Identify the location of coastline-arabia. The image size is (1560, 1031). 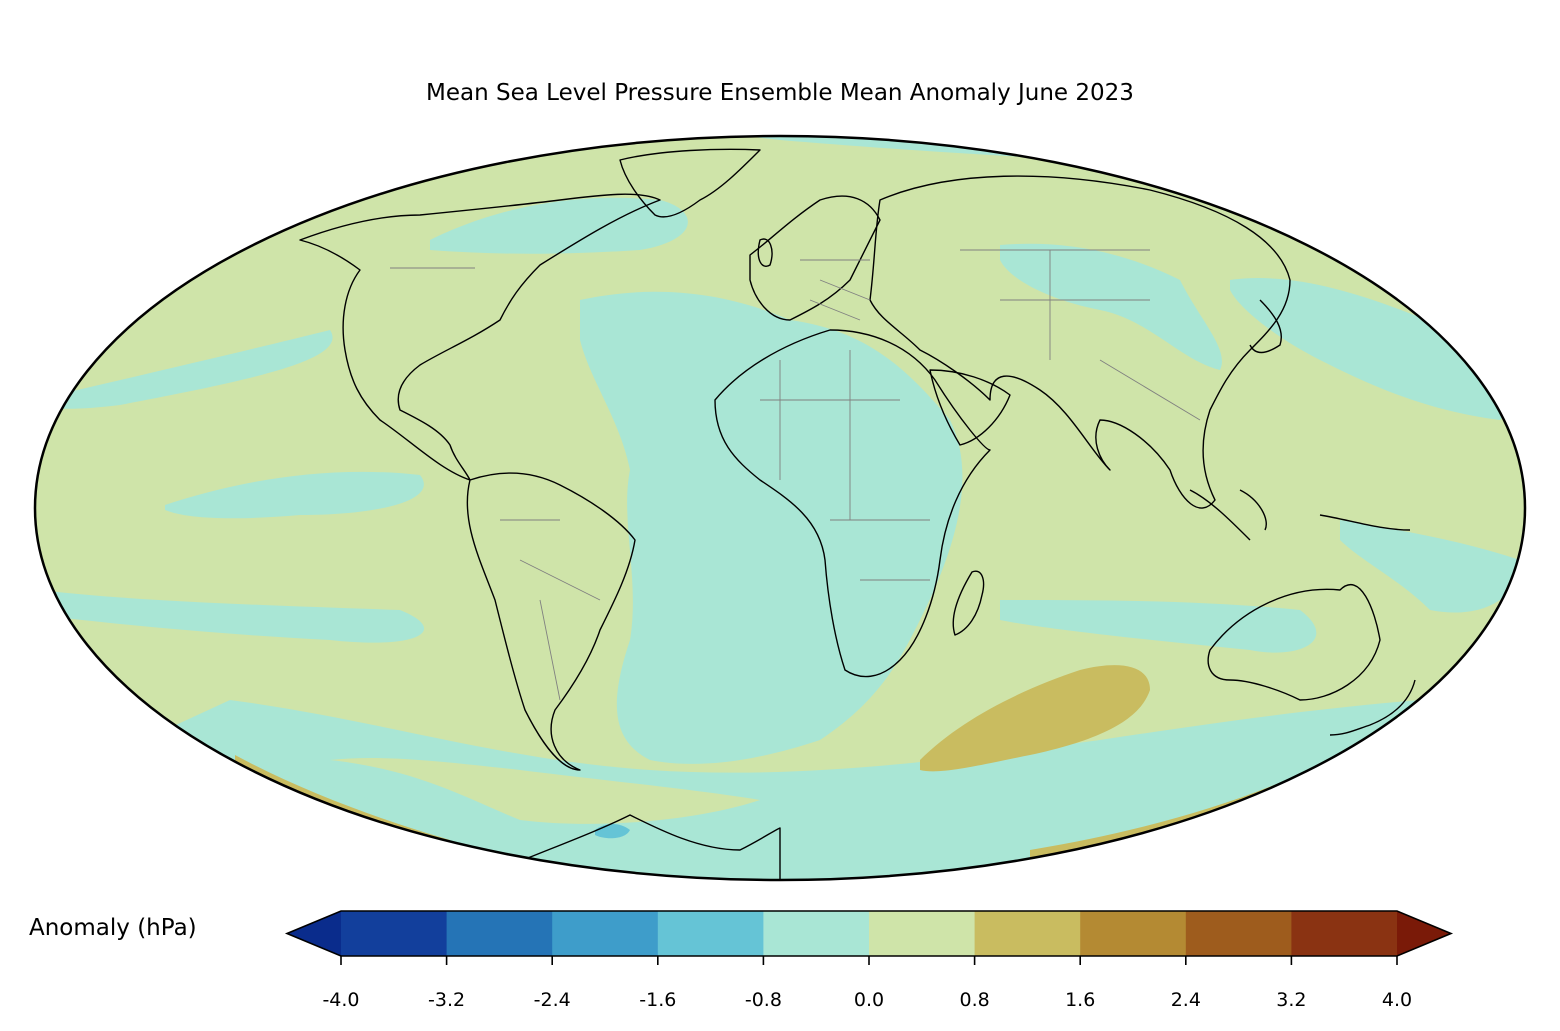
(970, 407).